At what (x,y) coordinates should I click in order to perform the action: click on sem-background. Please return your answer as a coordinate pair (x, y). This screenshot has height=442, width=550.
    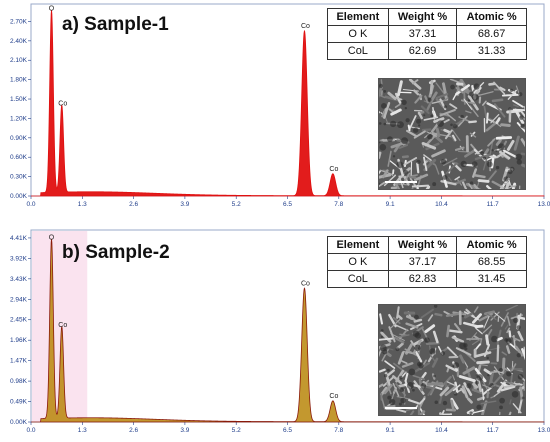
    Looking at the image, I should click on (452, 134).